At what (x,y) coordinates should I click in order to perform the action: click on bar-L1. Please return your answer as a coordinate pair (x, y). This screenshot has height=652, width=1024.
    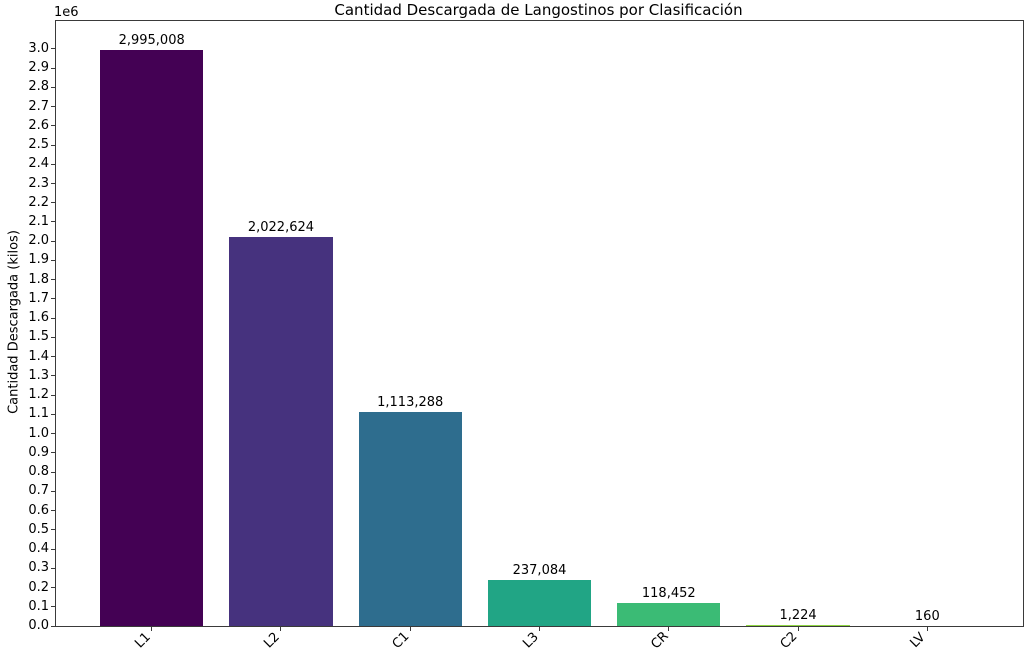
    Looking at the image, I should click on (151, 337).